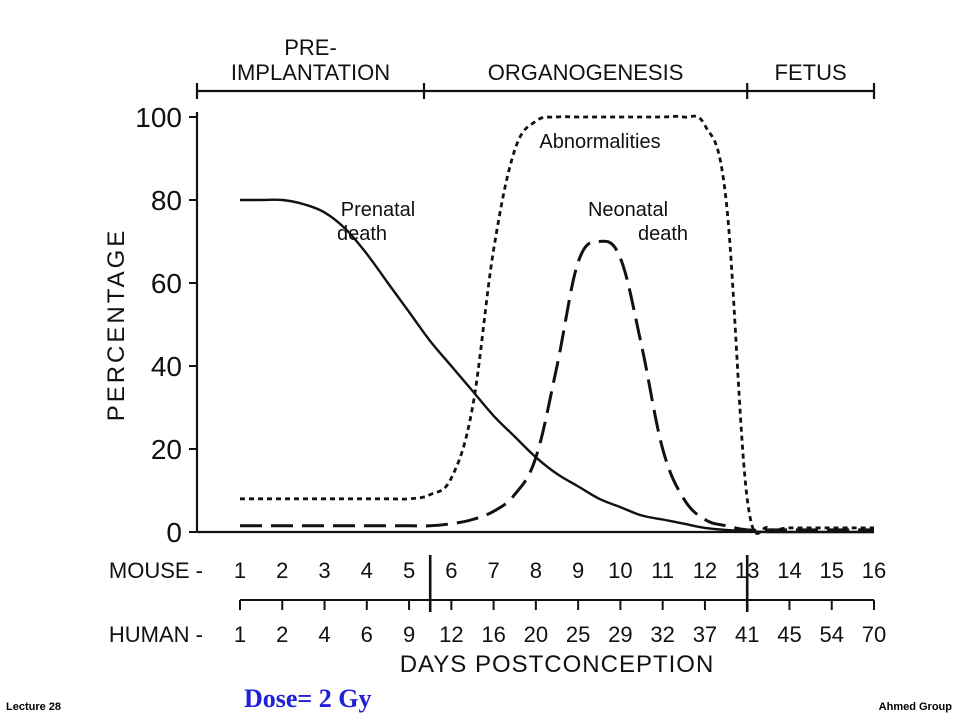 The width and height of the screenshot is (960, 720). What do you see at coordinates (874, 634) in the screenshot?
I see `human-day-label: 70` at bounding box center [874, 634].